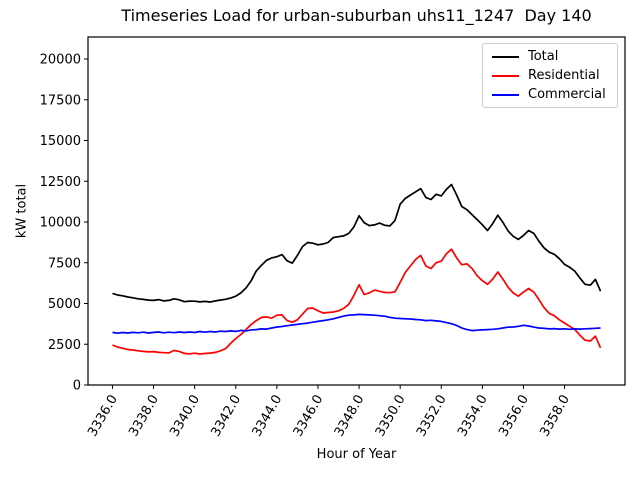 The image size is (640, 480). What do you see at coordinates (77, 386) in the screenshot?
I see `y-tick-label: 0` at bounding box center [77, 386].